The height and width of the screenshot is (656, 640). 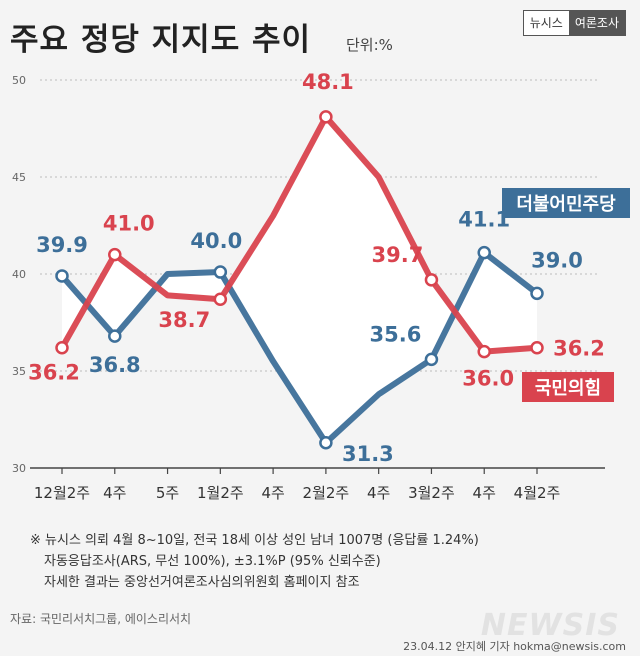 I want to click on legend-label: 더불어민주당, so click(x=566, y=204).